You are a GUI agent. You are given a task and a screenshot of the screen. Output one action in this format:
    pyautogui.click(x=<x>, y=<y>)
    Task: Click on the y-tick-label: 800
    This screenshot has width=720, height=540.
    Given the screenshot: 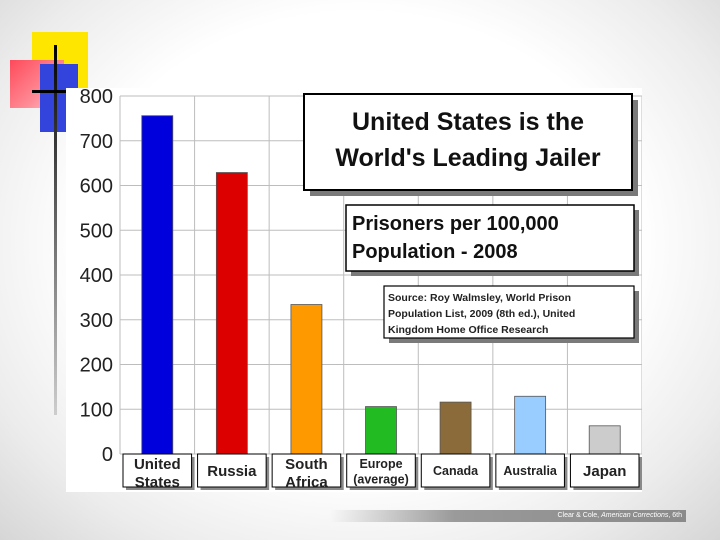 What is the action you would take?
    pyautogui.click(x=96, y=98)
    